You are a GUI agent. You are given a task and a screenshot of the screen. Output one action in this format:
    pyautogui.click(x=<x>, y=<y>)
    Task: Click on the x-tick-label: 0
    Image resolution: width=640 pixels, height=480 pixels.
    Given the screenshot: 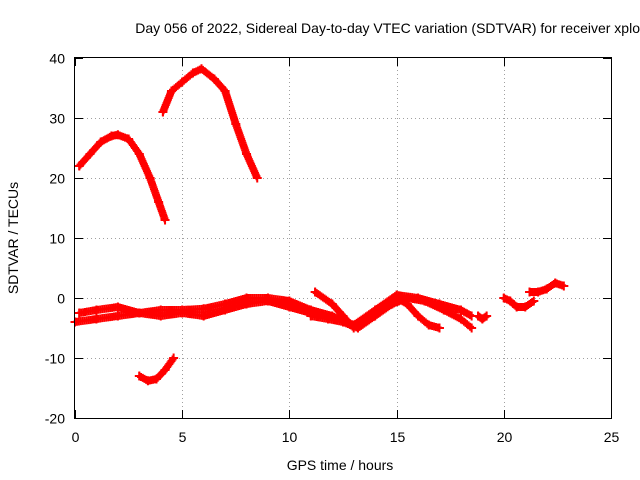 What is the action you would take?
    pyautogui.click(x=76, y=437)
    